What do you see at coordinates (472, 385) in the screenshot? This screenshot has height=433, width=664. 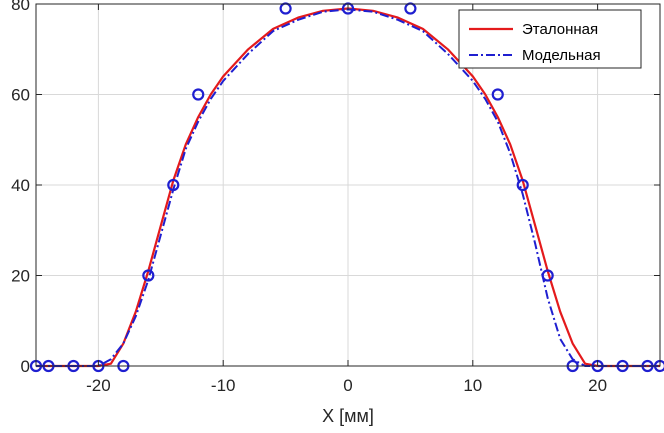 I see `x-tick-label: 10` at bounding box center [472, 385].